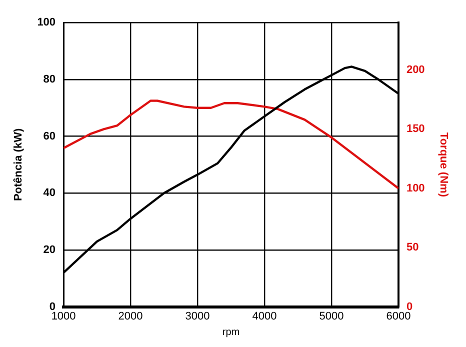 The width and height of the screenshot is (466, 347). What do you see at coordinates (264, 316) in the screenshot?
I see `x-tick-label: 4000` at bounding box center [264, 316].